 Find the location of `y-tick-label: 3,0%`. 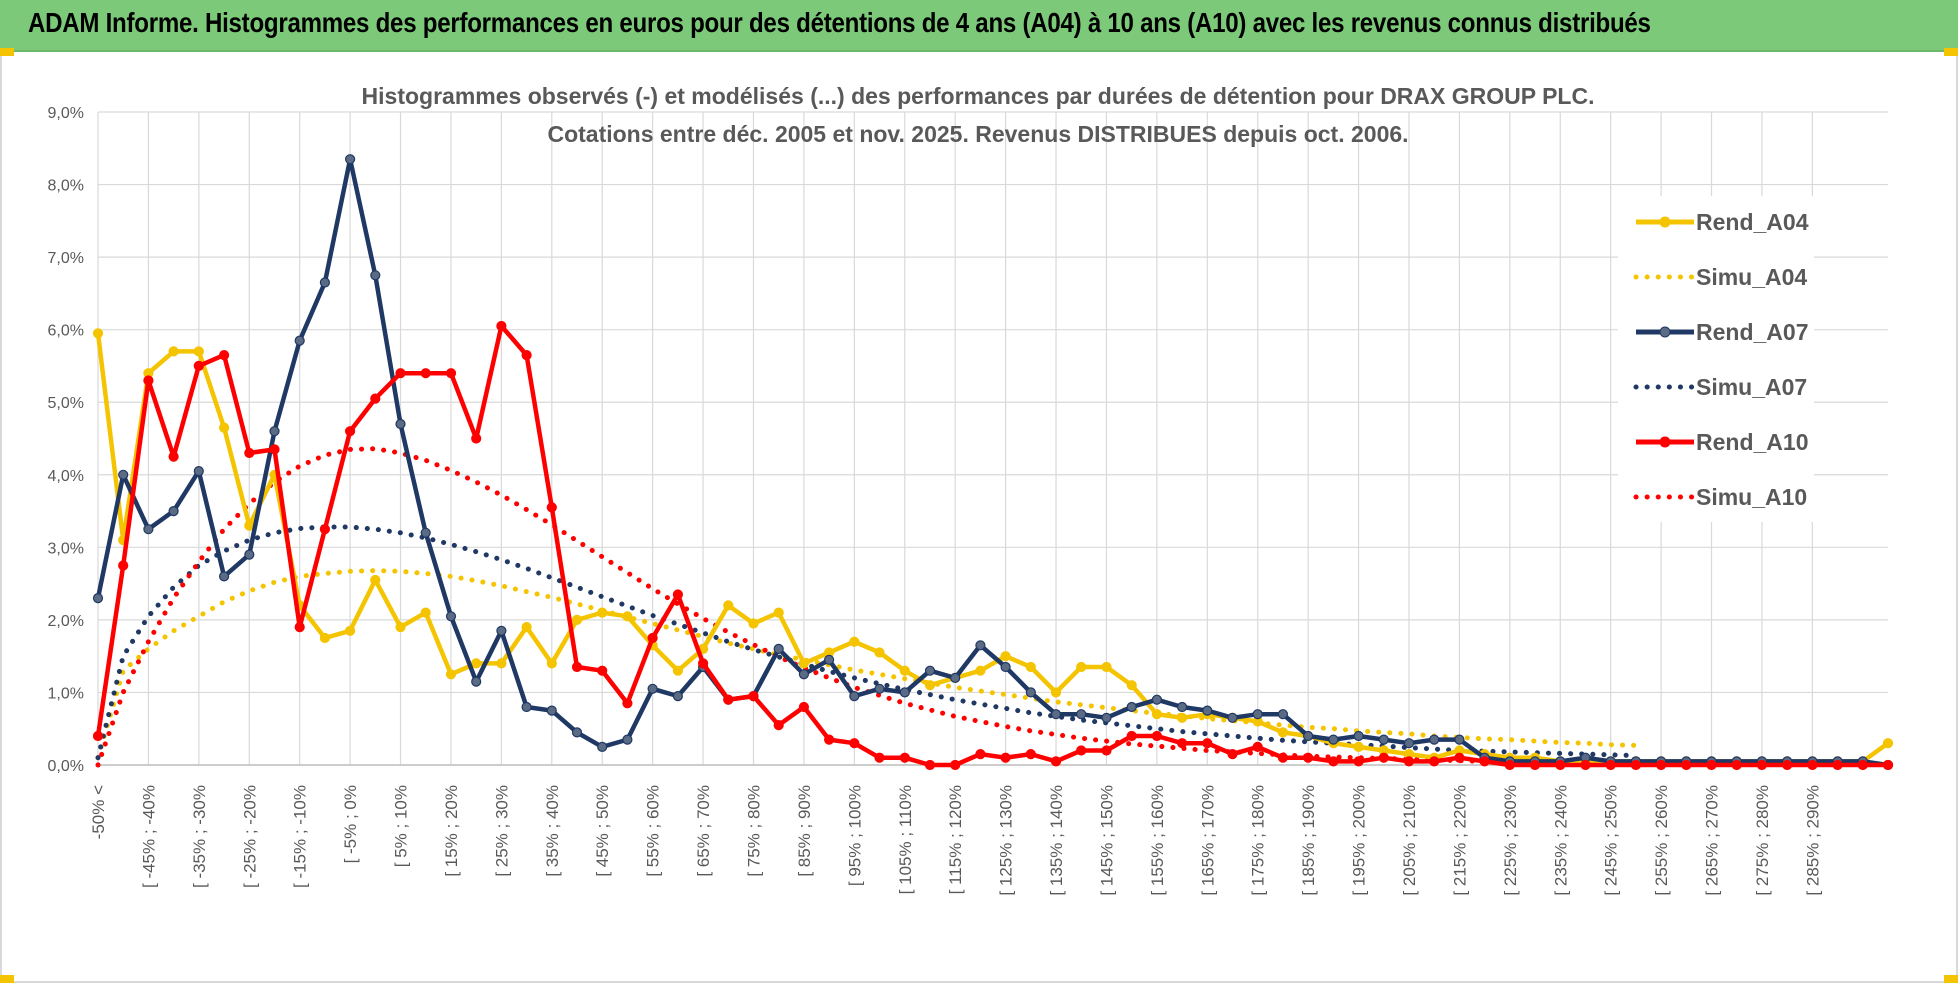

y-tick-label: 3,0% is located at coordinates (66, 548).